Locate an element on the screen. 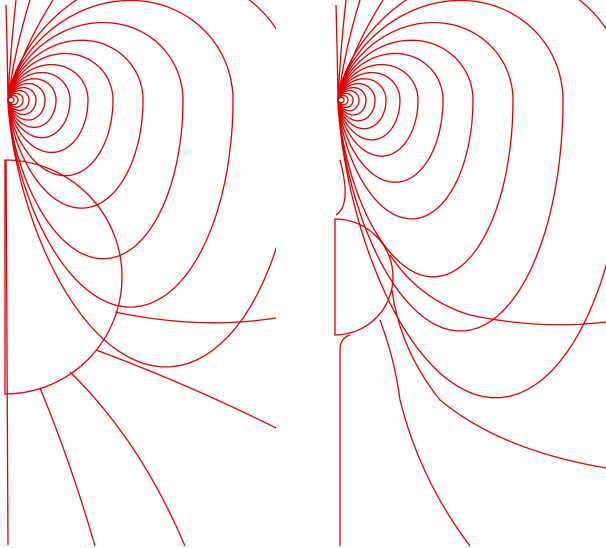 This screenshot has height=548, width=606. sphere-right is located at coordinates (364, 277).